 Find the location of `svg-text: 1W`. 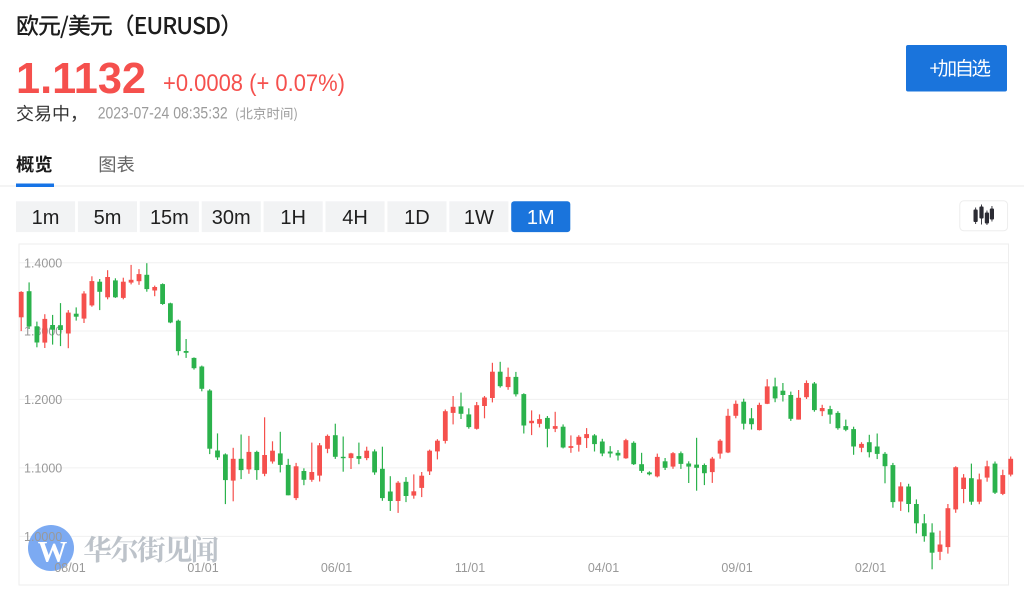

svg-text: 1W is located at coordinates (479, 218).